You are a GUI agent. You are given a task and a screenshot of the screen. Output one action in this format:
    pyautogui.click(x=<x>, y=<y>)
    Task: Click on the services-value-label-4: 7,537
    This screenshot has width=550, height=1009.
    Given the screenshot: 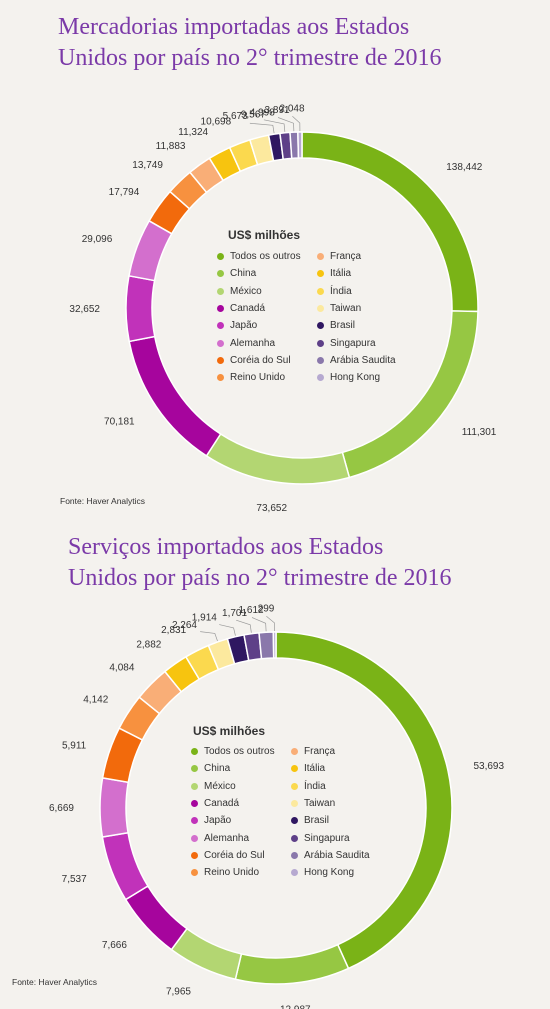 What is the action you would take?
    pyautogui.click(x=74, y=879)
    